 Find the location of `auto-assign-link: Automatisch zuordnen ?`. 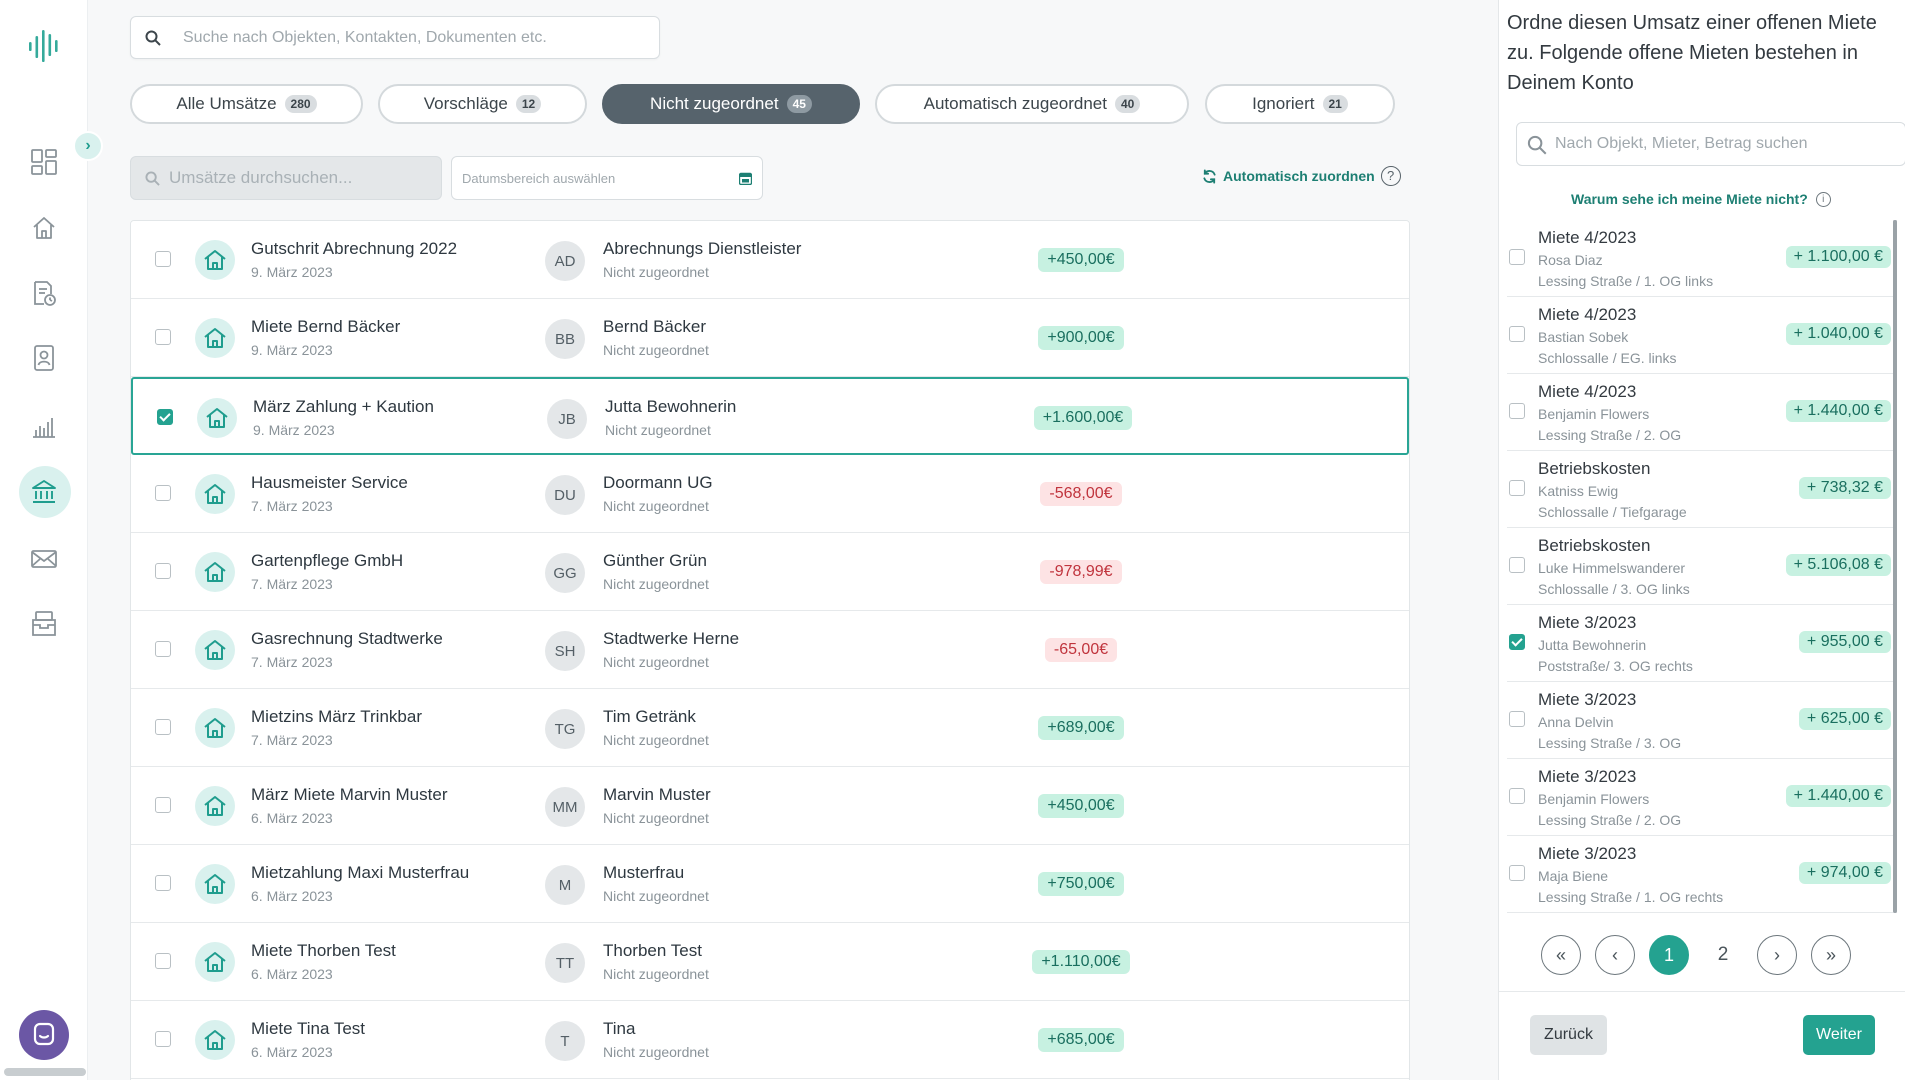

auto-assign-link: Automatisch zuordnen ? is located at coordinates (1301, 176).